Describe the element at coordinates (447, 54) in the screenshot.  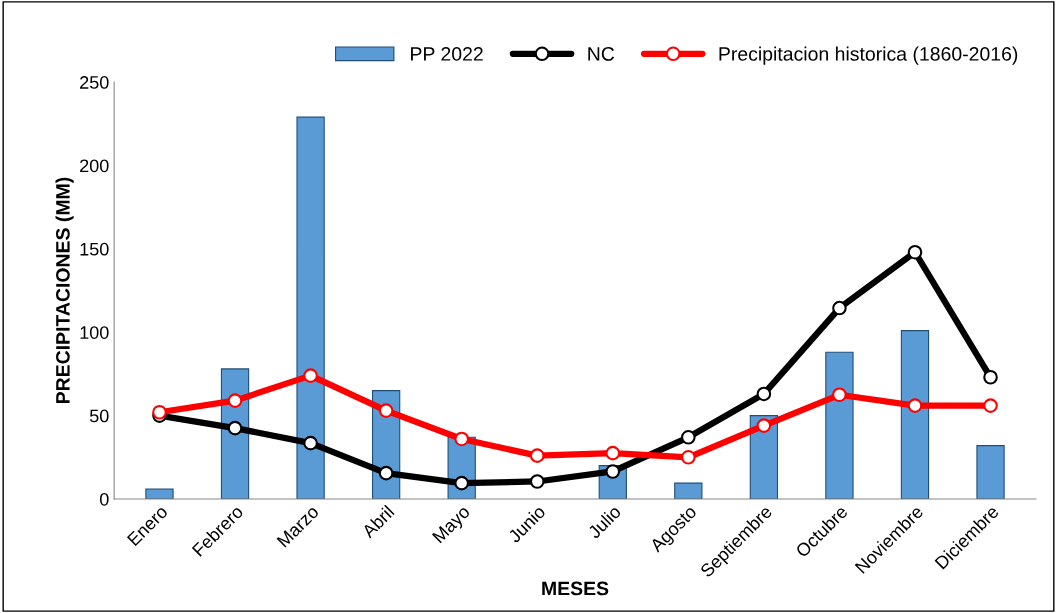
I see `legend-label: PP 2022` at that location.